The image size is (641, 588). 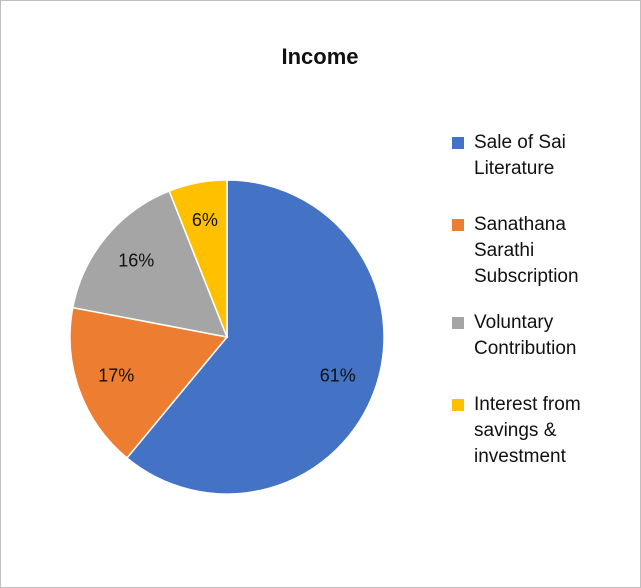 What do you see at coordinates (527, 430) in the screenshot?
I see `legend-label: Interest from savings & investment` at bounding box center [527, 430].